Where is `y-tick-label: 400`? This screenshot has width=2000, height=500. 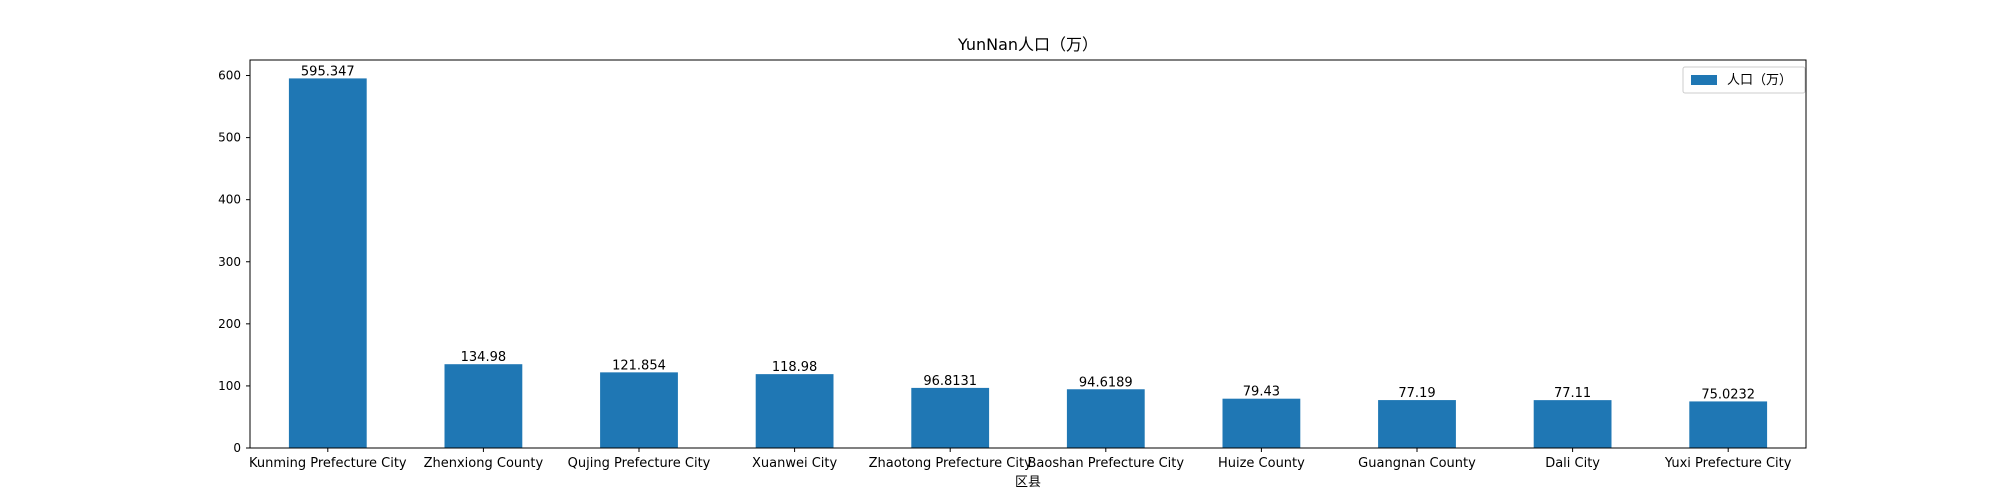 y-tick-label: 400 is located at coordinates (229, 200).